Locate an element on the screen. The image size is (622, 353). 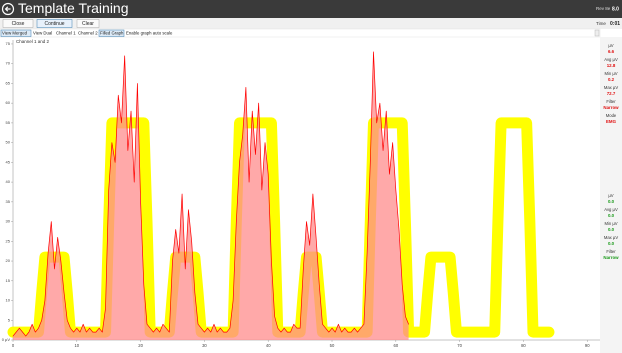
y-tick-label: 45 is located at coordinates (8, 161).